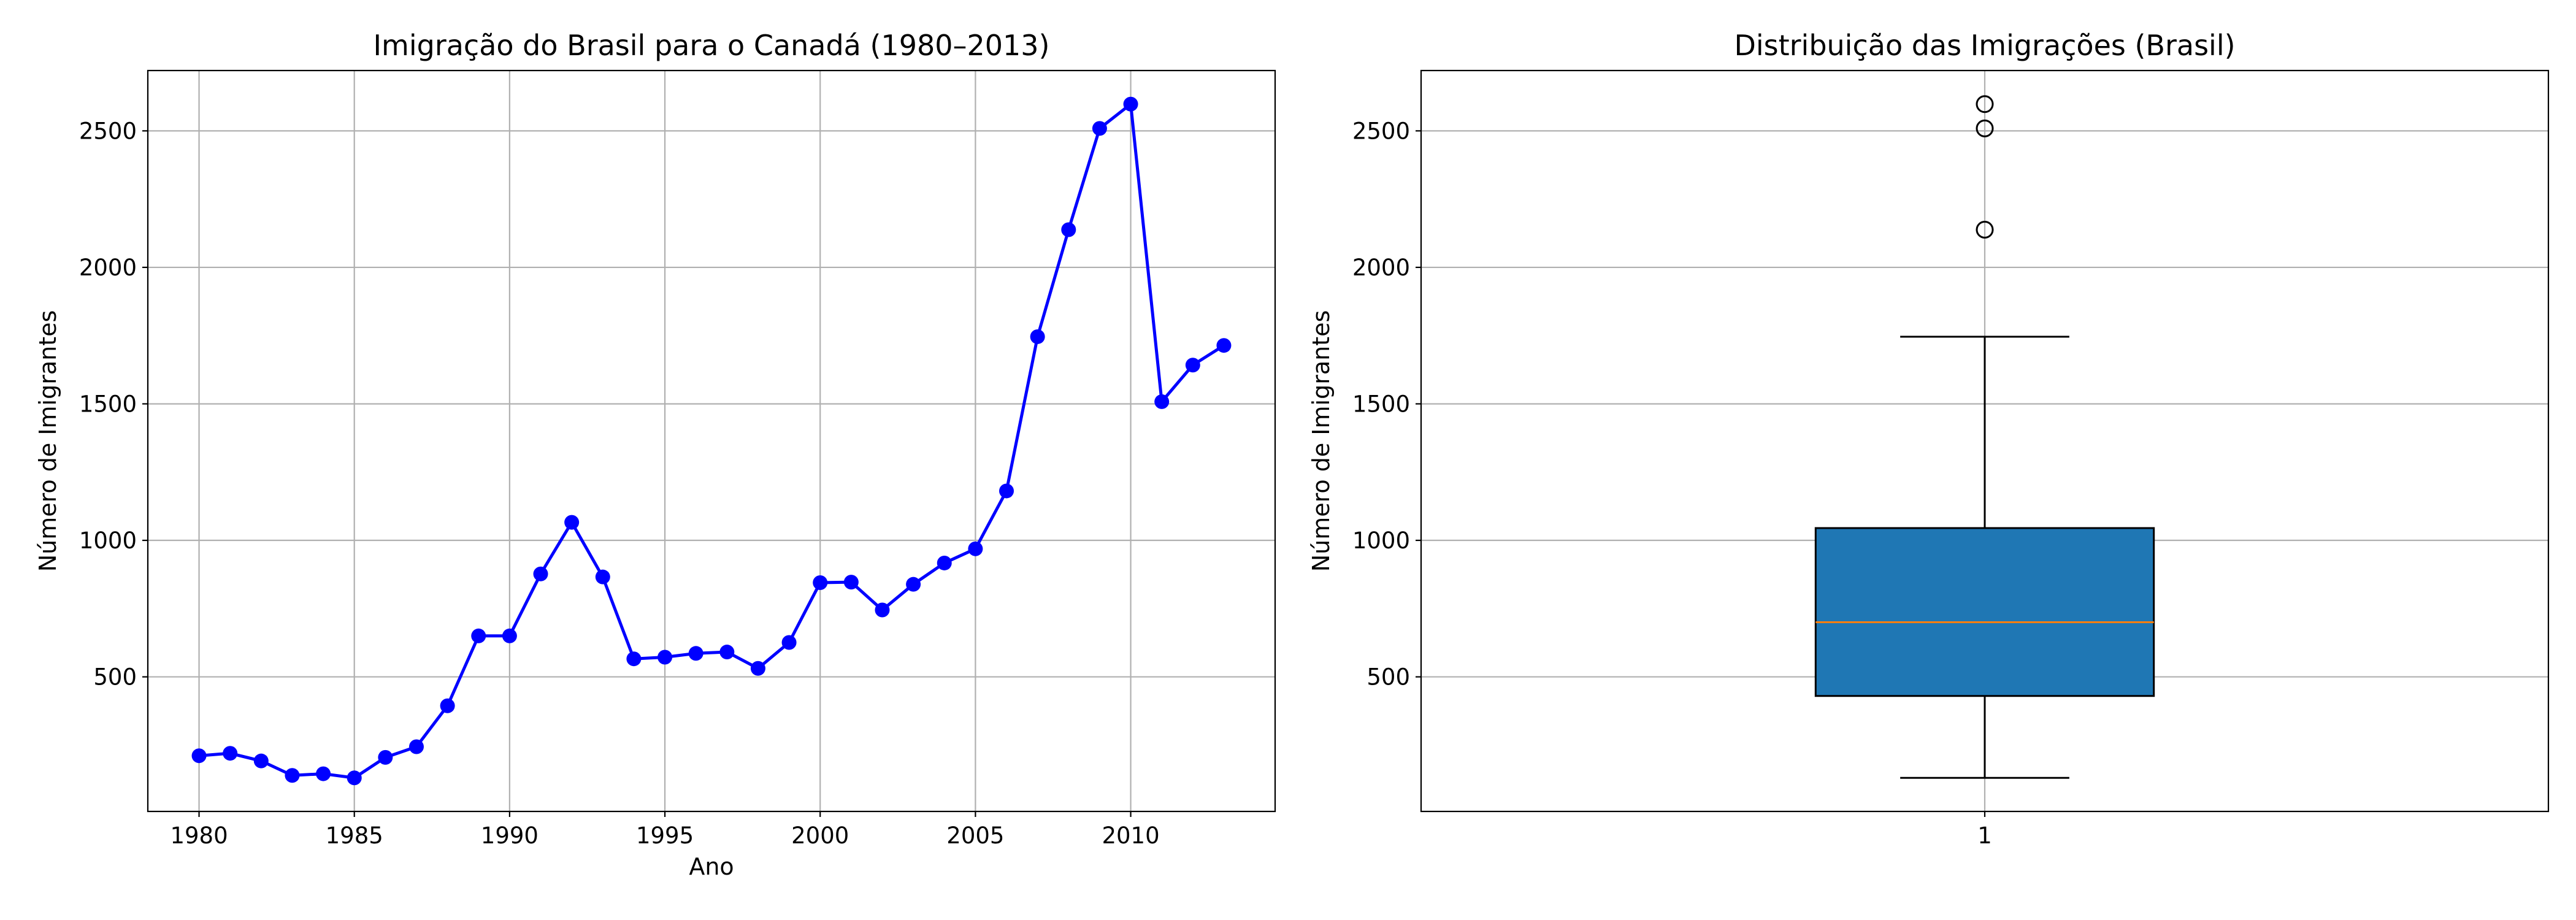 This screenshot has height=920, width=2576. Describe the element at coordinates (1984, 835) in the screenshot. I see `x-tick-label: 1` at that location.